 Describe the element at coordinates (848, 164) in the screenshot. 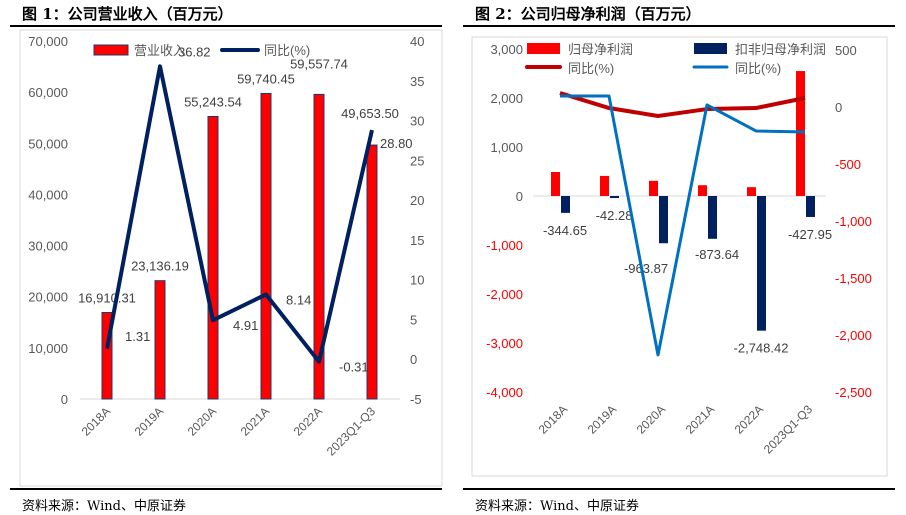

I see `y-right-tick: -500` at that location.